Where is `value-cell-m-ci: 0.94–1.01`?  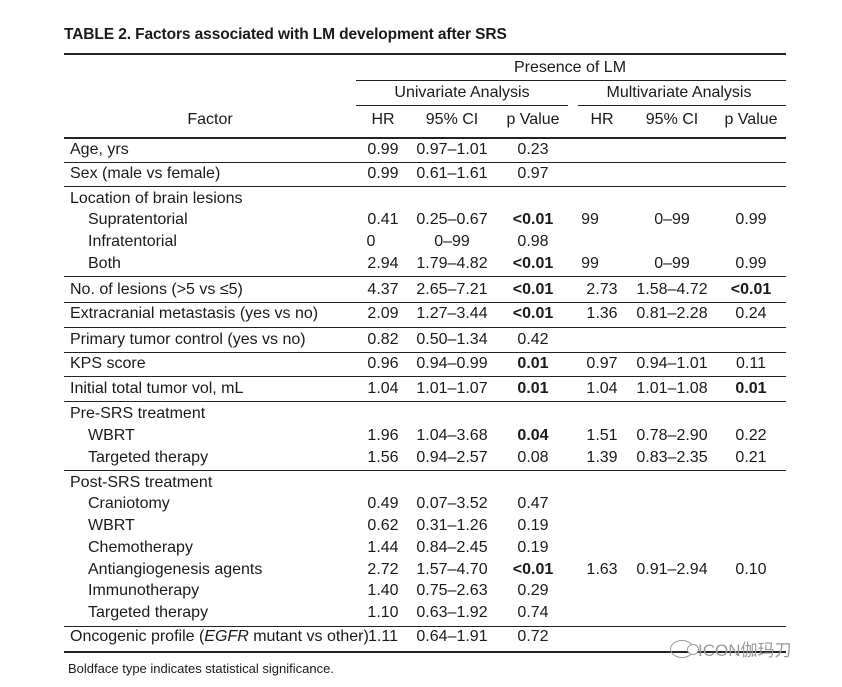 value-cell-m-ci: 0.94–1.01 is located at coordinates (672, 363).